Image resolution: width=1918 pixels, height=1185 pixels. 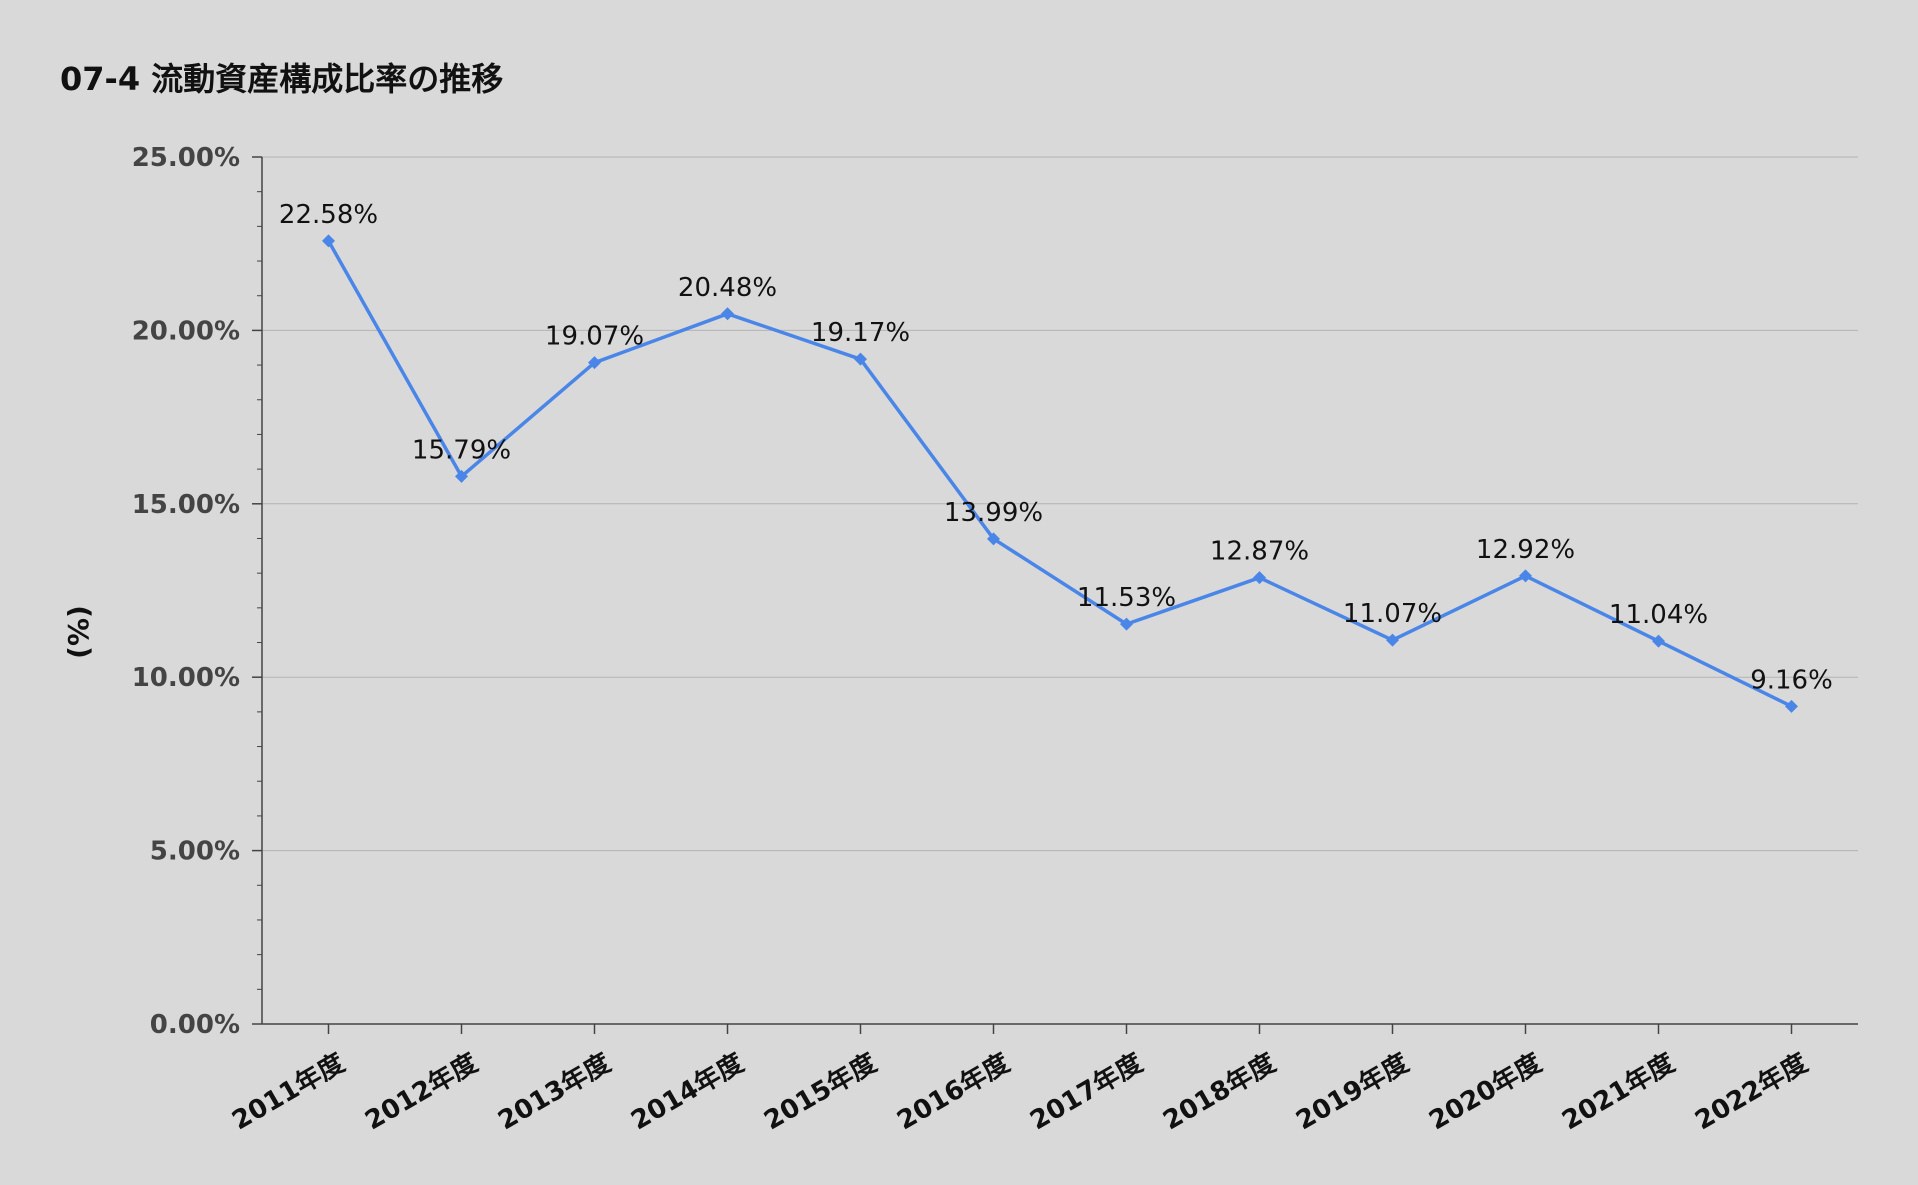 What do you see at coordinates (1352, 1091) in the screenshot?
I see `x-tick-label: 2019年度` at bounding box center [1352, 1091].